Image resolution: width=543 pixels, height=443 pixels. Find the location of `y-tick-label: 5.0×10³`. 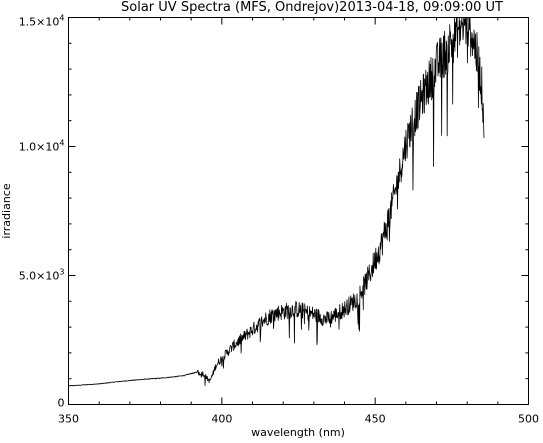

y-tick-label: 5.0×10³ is located at coordinates (42, 275).